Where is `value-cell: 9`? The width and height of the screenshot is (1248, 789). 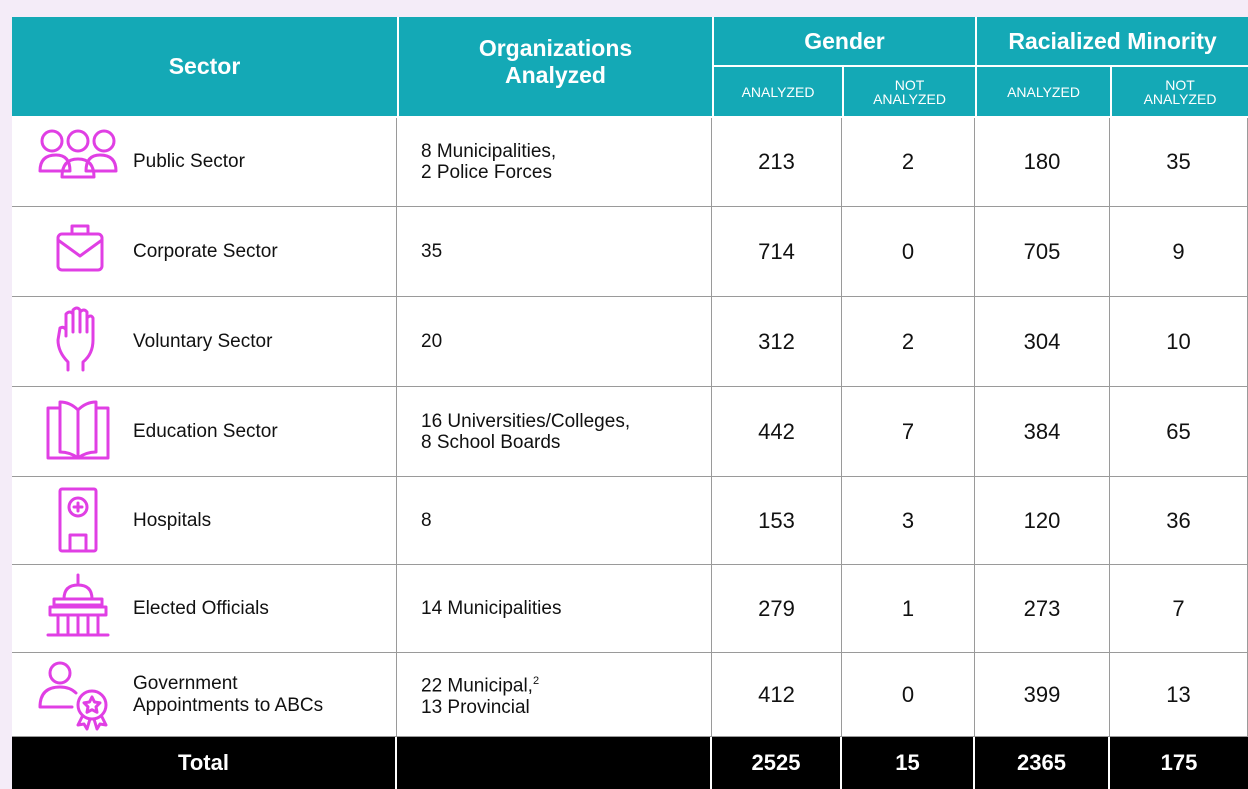
value-cell: 9 is located at coordinates (1179, 252).